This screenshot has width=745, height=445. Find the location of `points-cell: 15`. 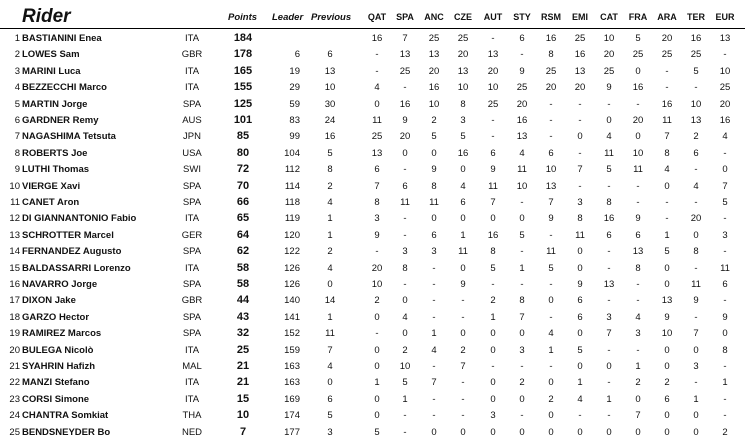

points-cell: 15 is located at coordinates (243, 398).